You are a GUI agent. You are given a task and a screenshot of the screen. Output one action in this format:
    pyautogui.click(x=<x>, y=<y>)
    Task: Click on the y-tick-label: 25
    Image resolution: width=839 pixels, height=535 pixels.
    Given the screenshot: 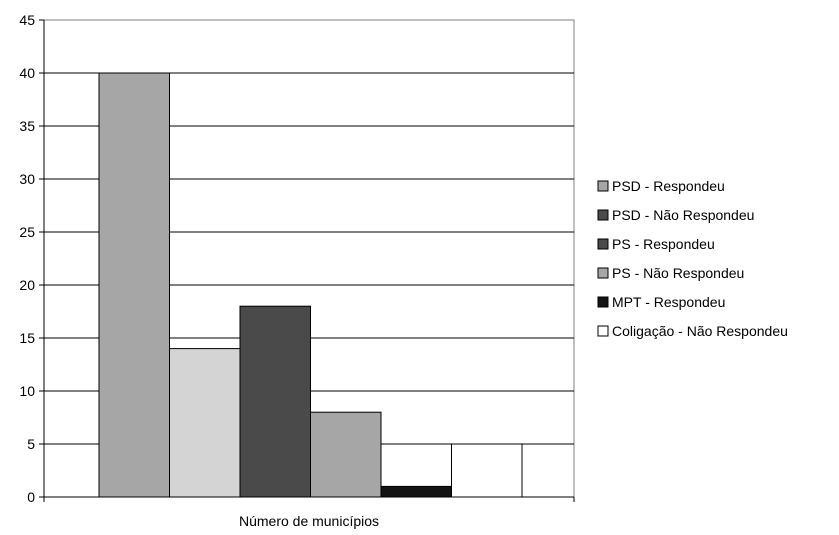 What is the action you would take?
    pyautogui.click(x=27, y=232)
    